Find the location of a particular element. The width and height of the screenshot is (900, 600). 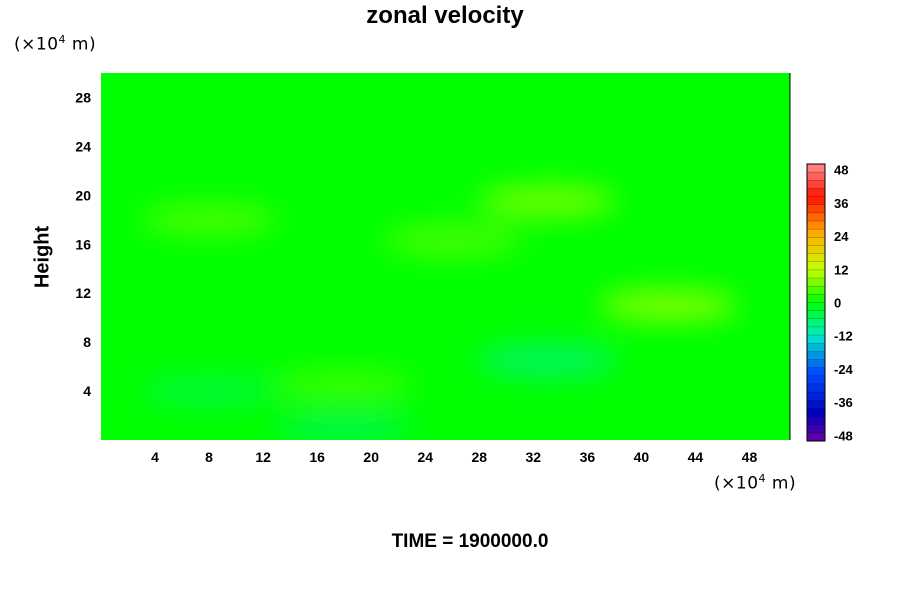

x-tick-label: 32 is located at coordinates (534, 457).